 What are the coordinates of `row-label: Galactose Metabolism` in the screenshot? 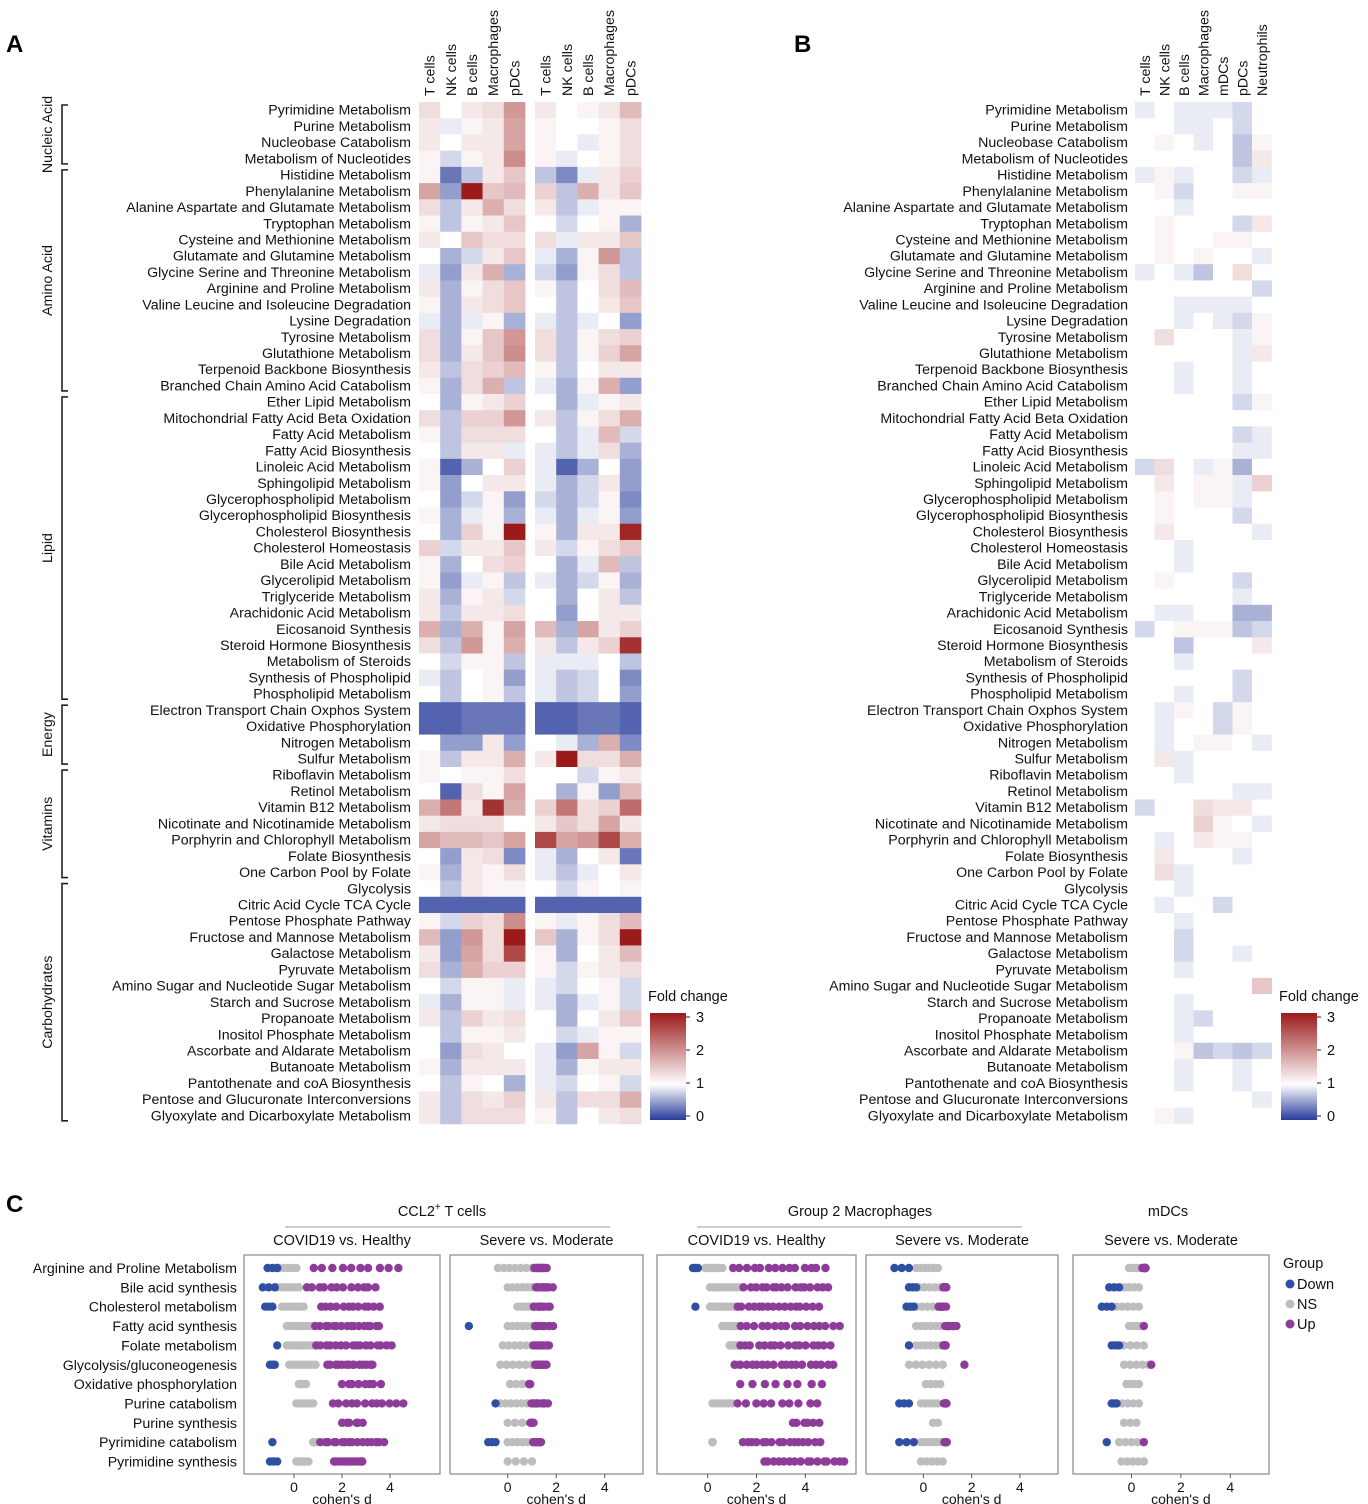 It's located at (1058, 954).